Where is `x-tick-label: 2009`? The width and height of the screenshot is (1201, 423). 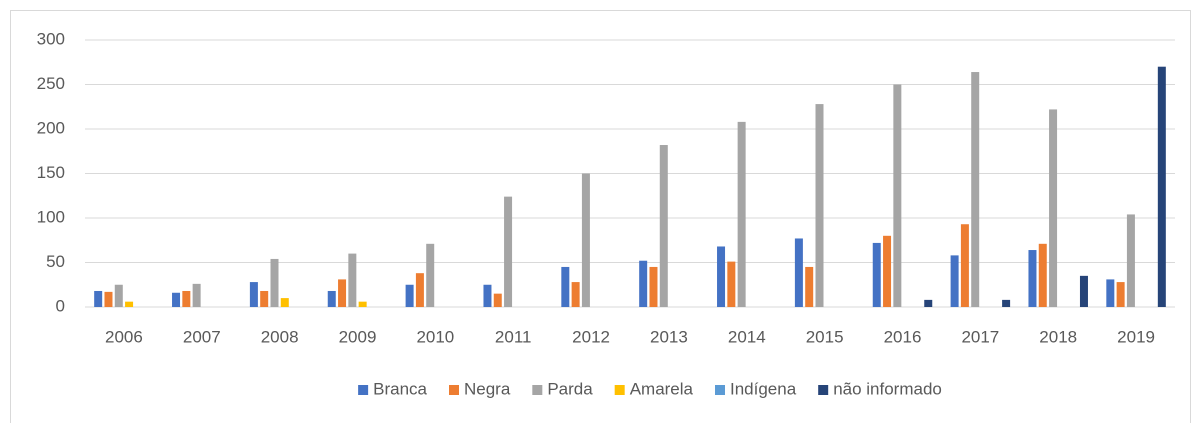
x-tick-label: 2009 is located at coordinates (358, 336).